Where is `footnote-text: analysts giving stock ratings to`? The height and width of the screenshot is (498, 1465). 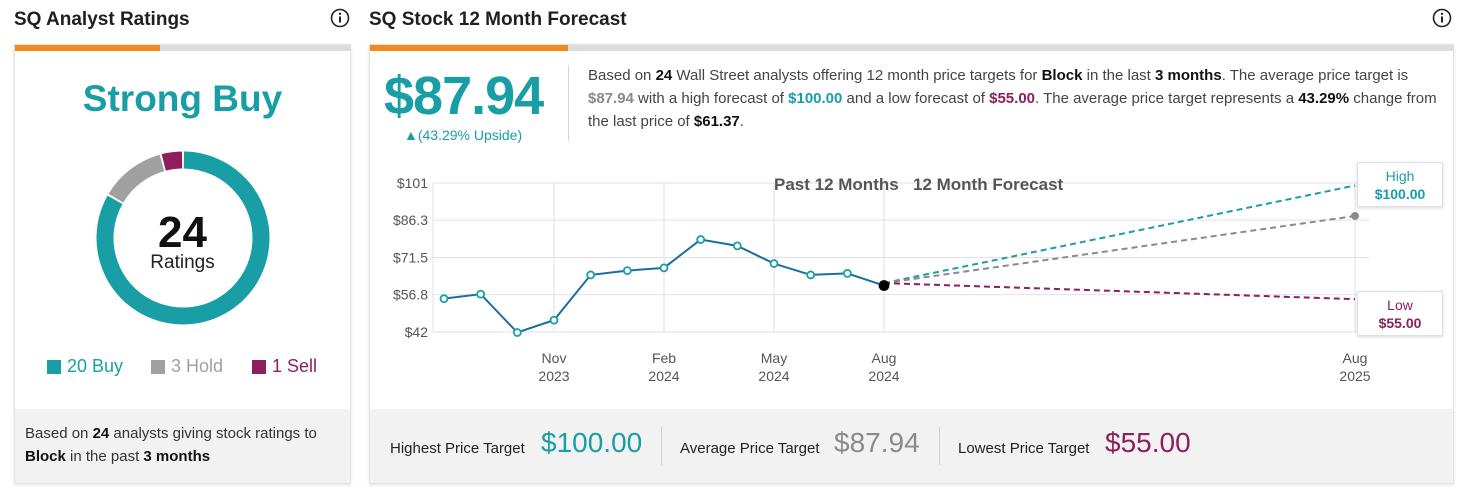
footnote-text: analysts giving stock ratings to is located at coordinates (213, 433).